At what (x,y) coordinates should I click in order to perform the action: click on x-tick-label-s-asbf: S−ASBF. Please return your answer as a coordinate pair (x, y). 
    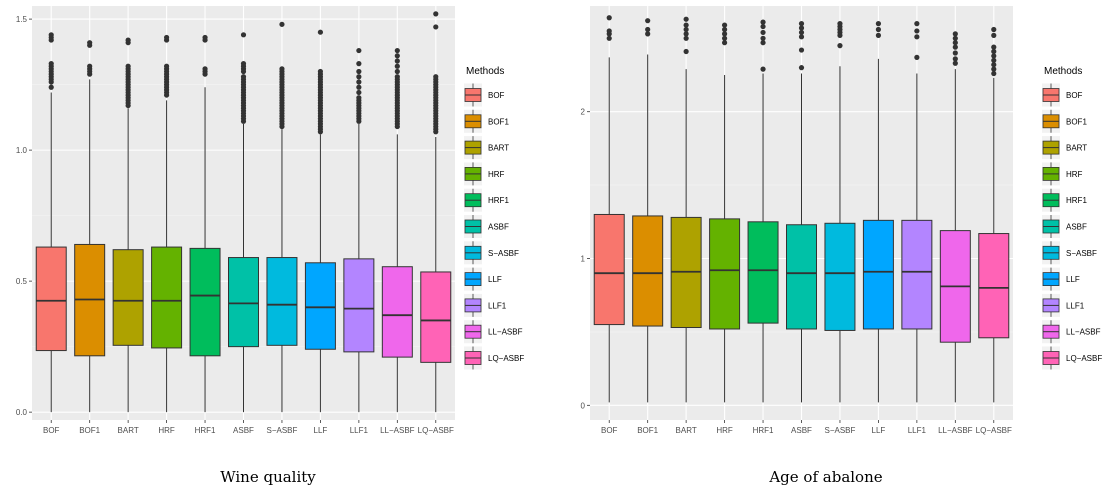
    Looking at the image, I should click on (282, 430).